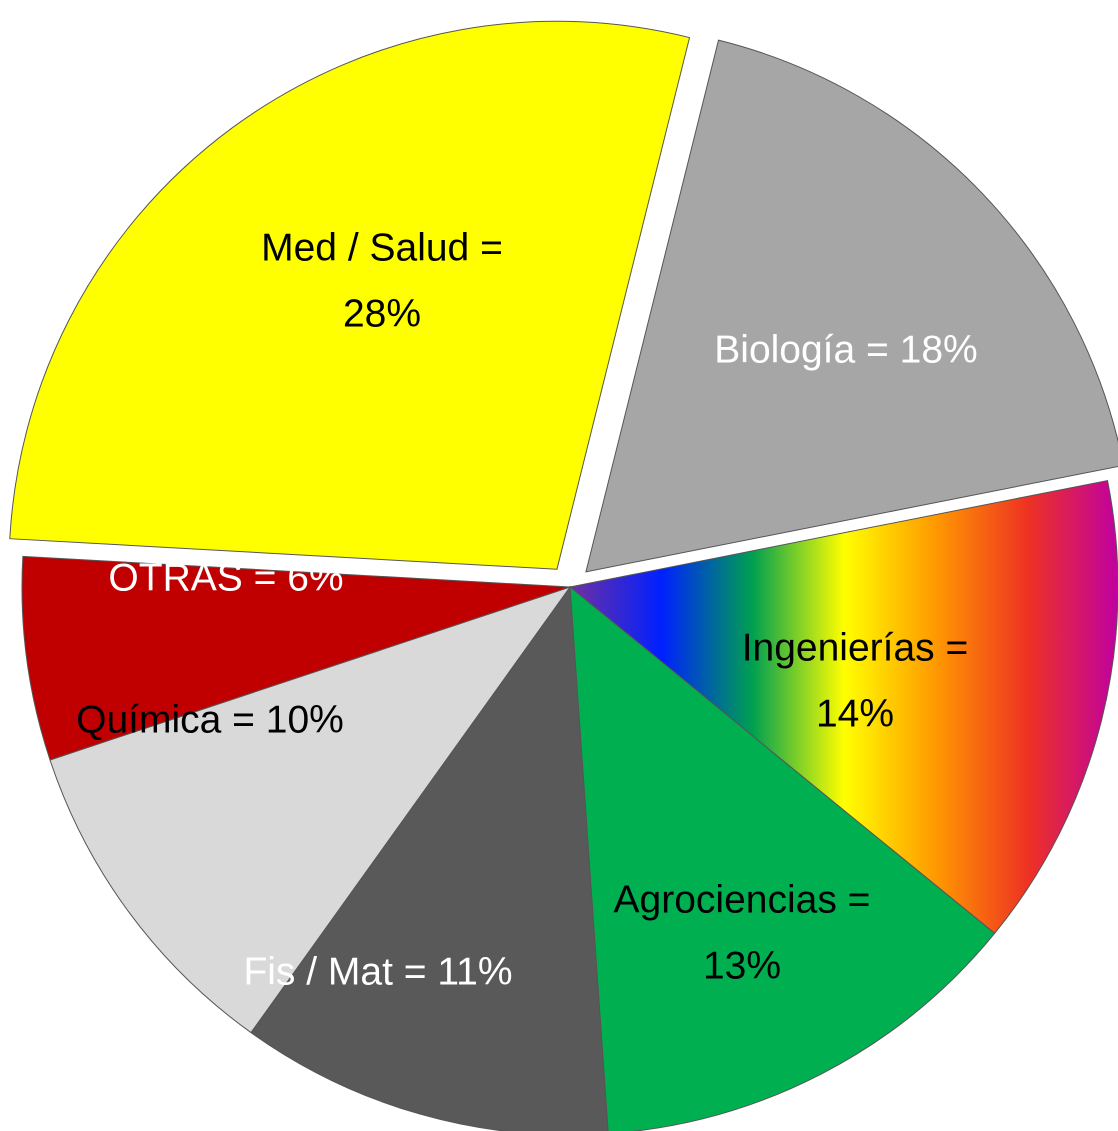 The image size is (1118, 1131). What do you see at coordinates (855, 713) in the screenshot?
I see `slice-label: 14%` at bounding box center [855, 713].